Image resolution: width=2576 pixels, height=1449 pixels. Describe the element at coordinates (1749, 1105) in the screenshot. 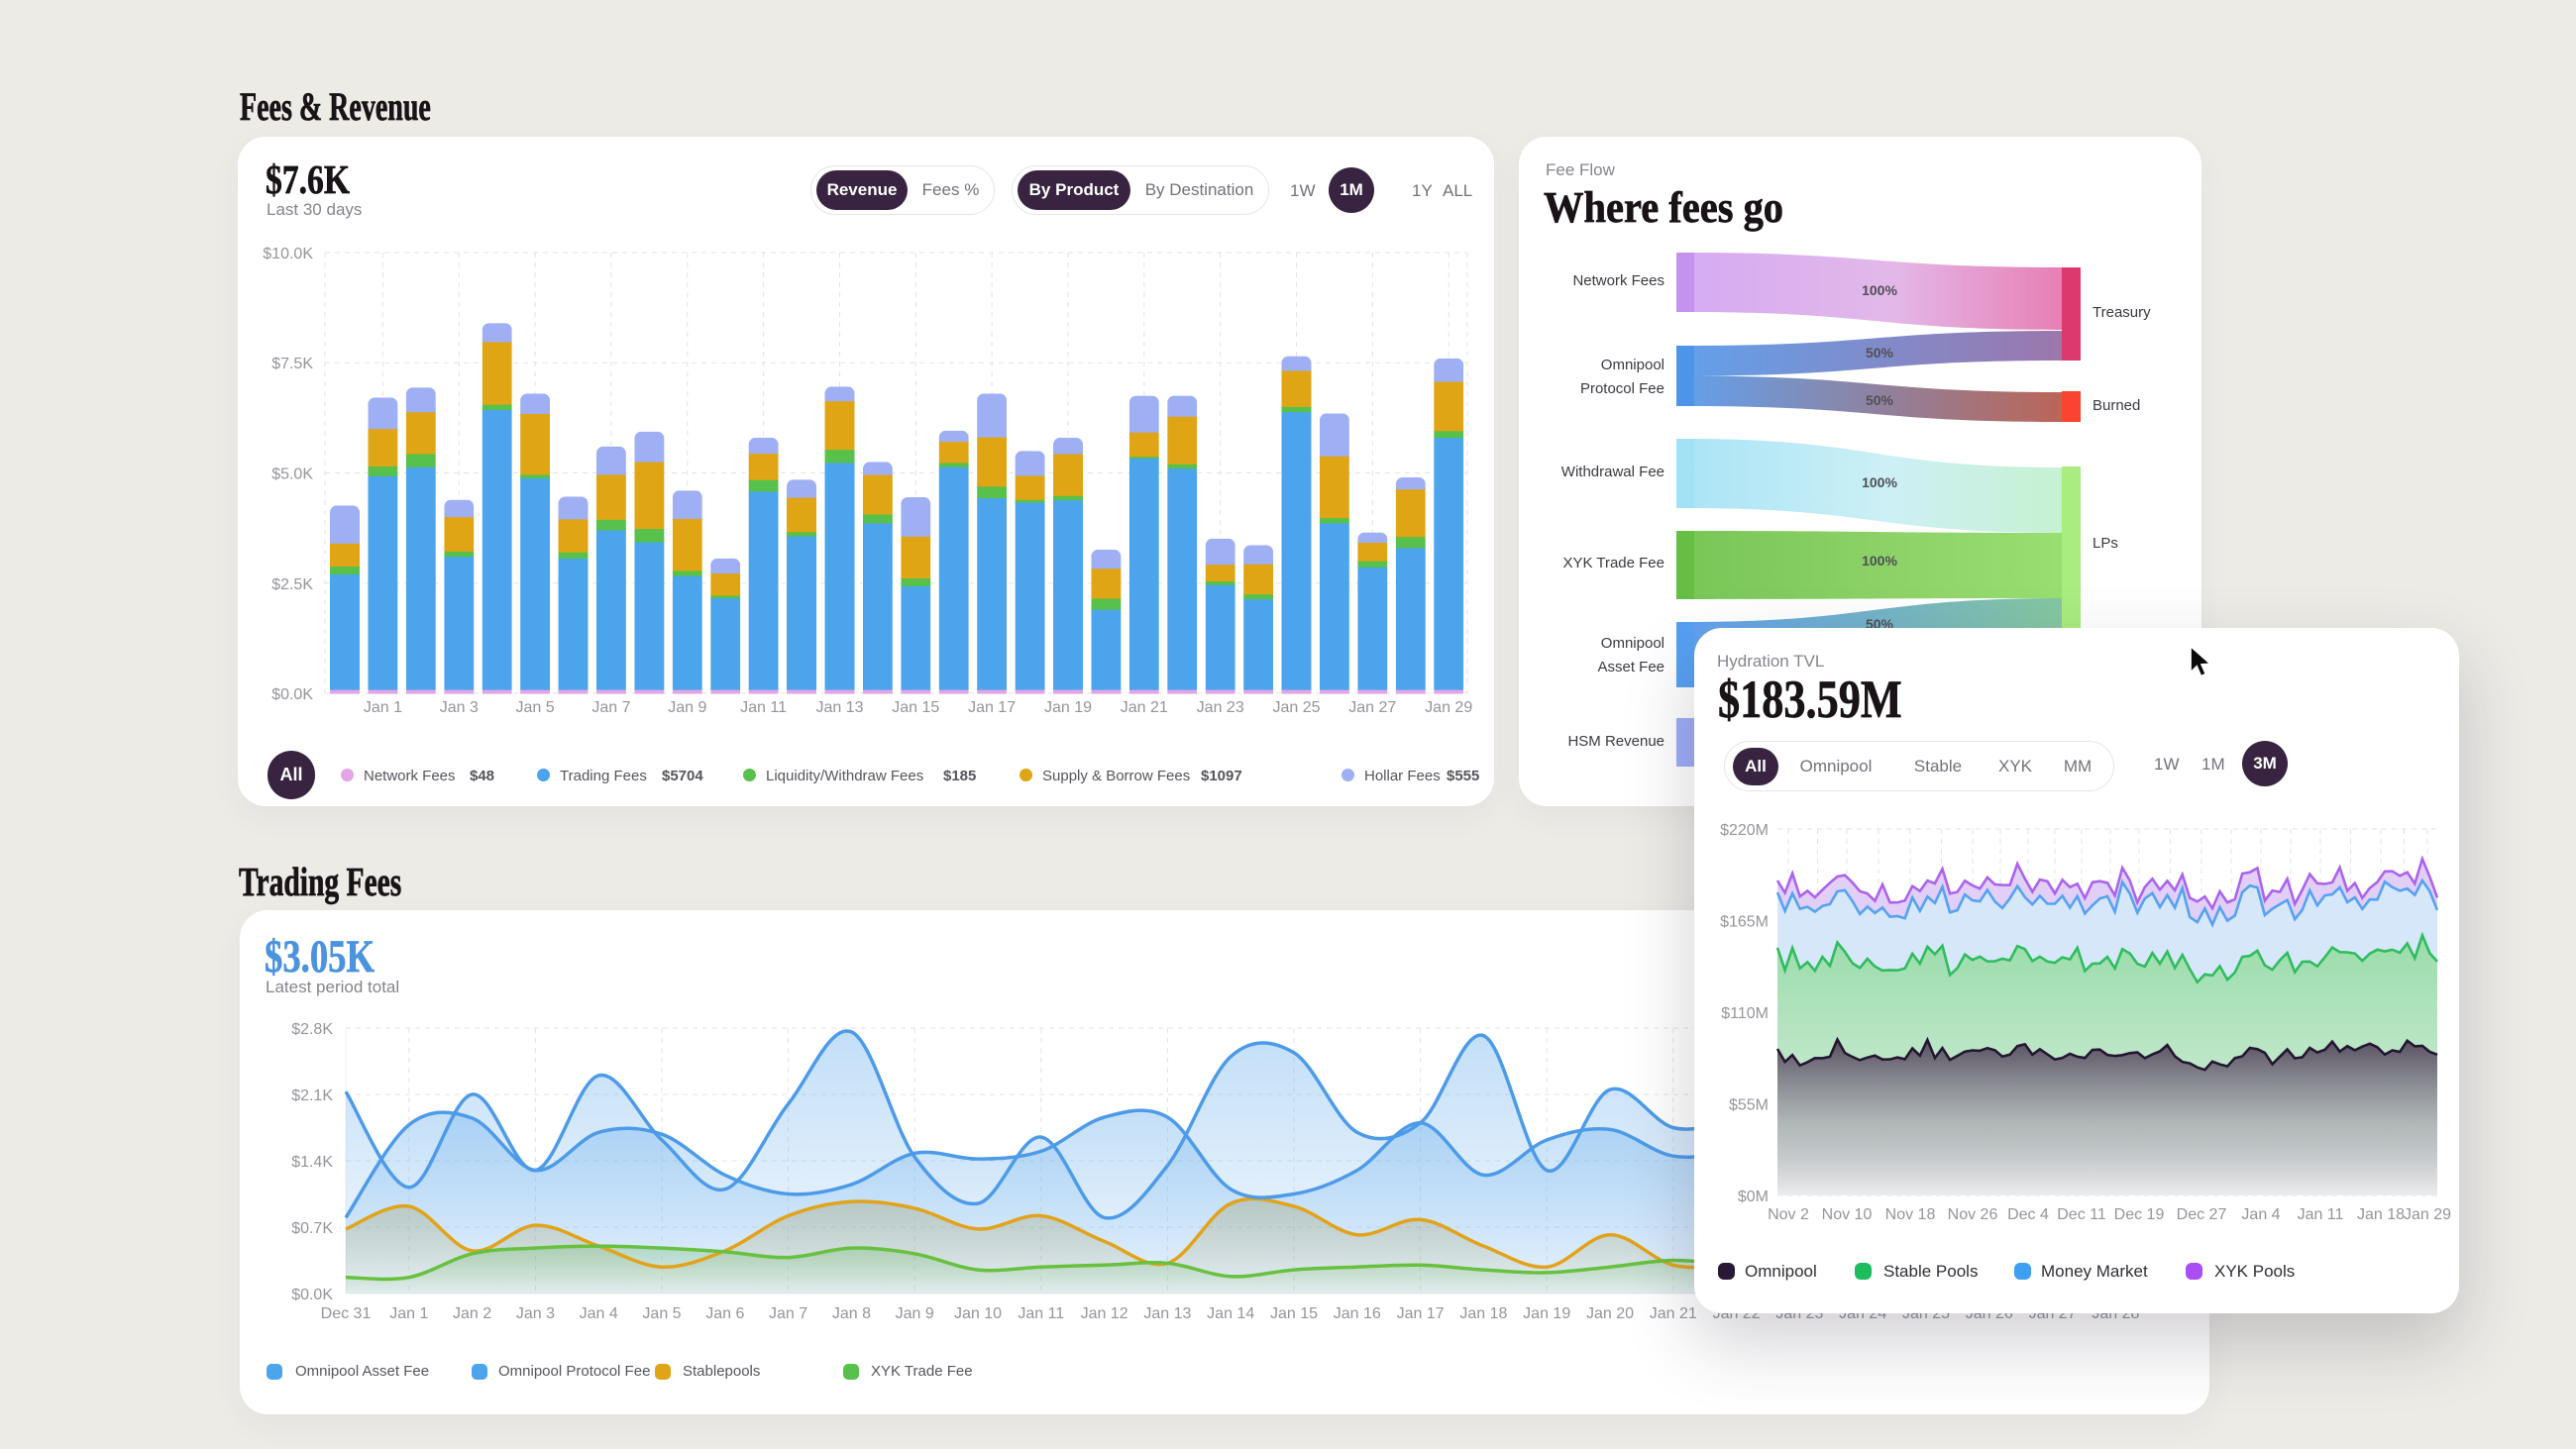

I see `svg-text: $55M` at that location.